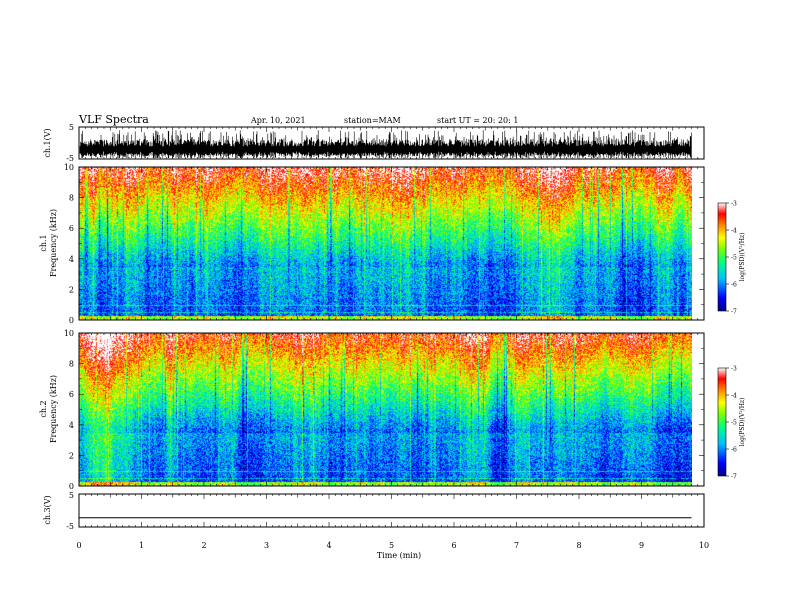 Image resolution: width=792 pixels, height=612 pixels. I want to click on x-axis-label: Time (min), so click(399, 555).